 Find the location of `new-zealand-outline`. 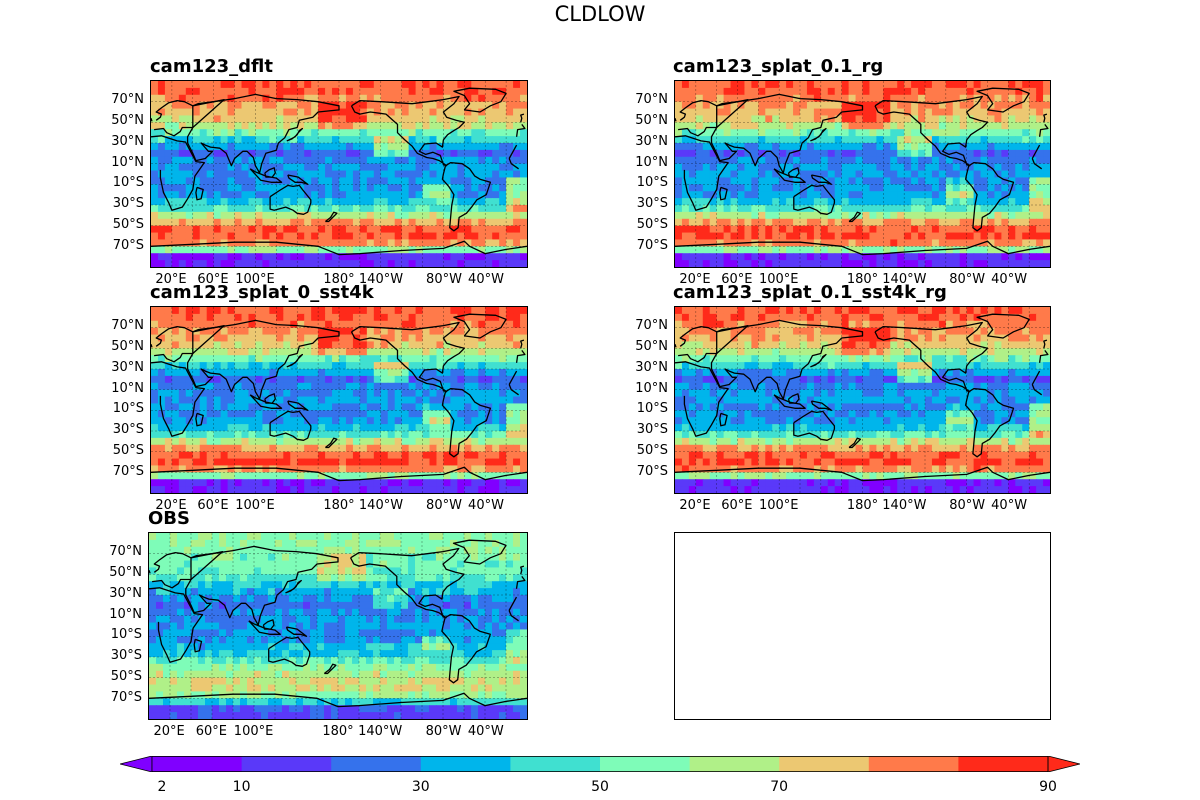

new-zealand-outline is located at coordinates (331, 217).